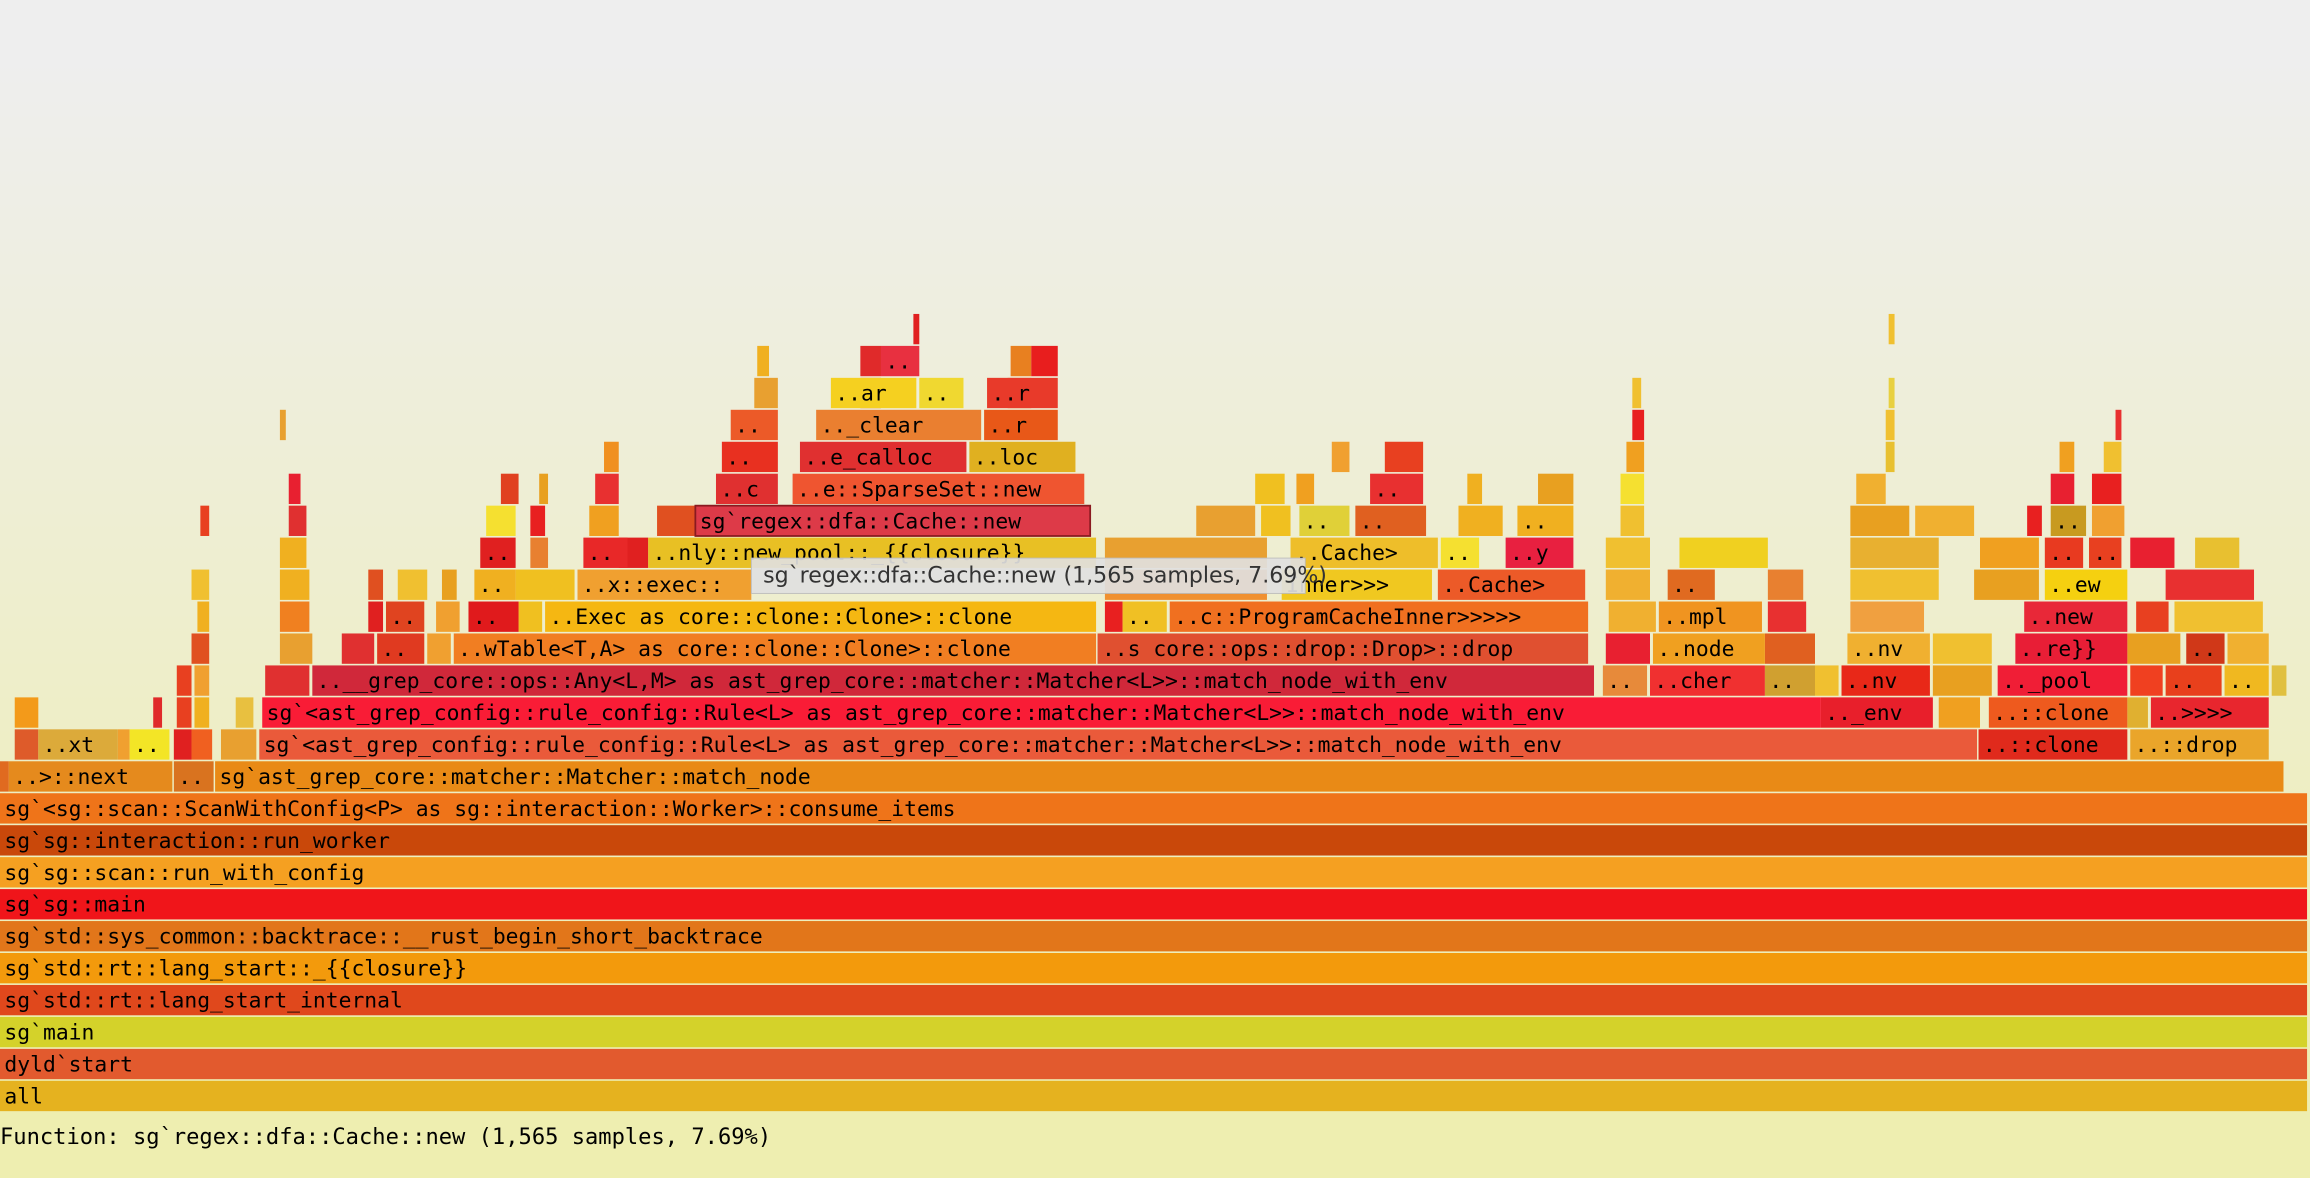 Image resolution: width=2310 pixels, height=1178 pixels. I want to click on frame: ..::drop, so click(2199, 744).